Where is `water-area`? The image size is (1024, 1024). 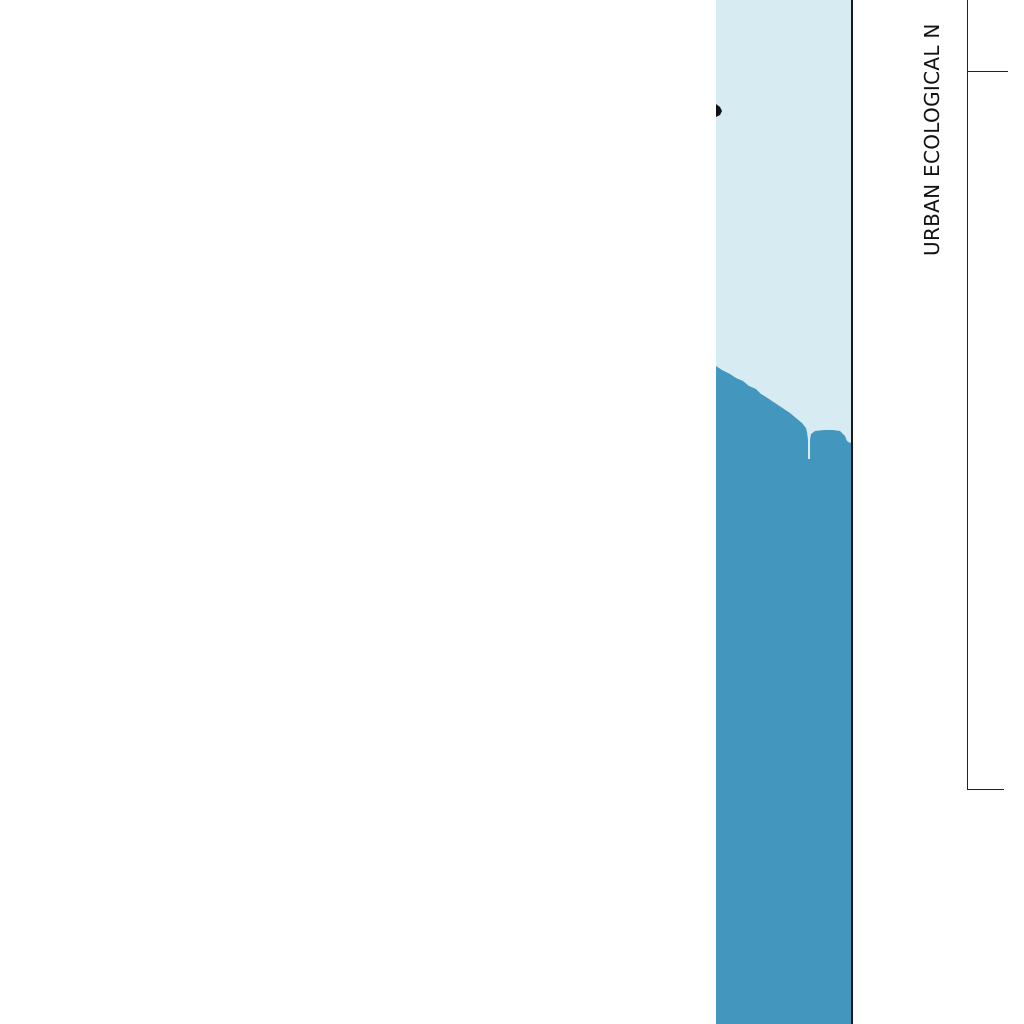 water-area is located at coordinates (784, 695).